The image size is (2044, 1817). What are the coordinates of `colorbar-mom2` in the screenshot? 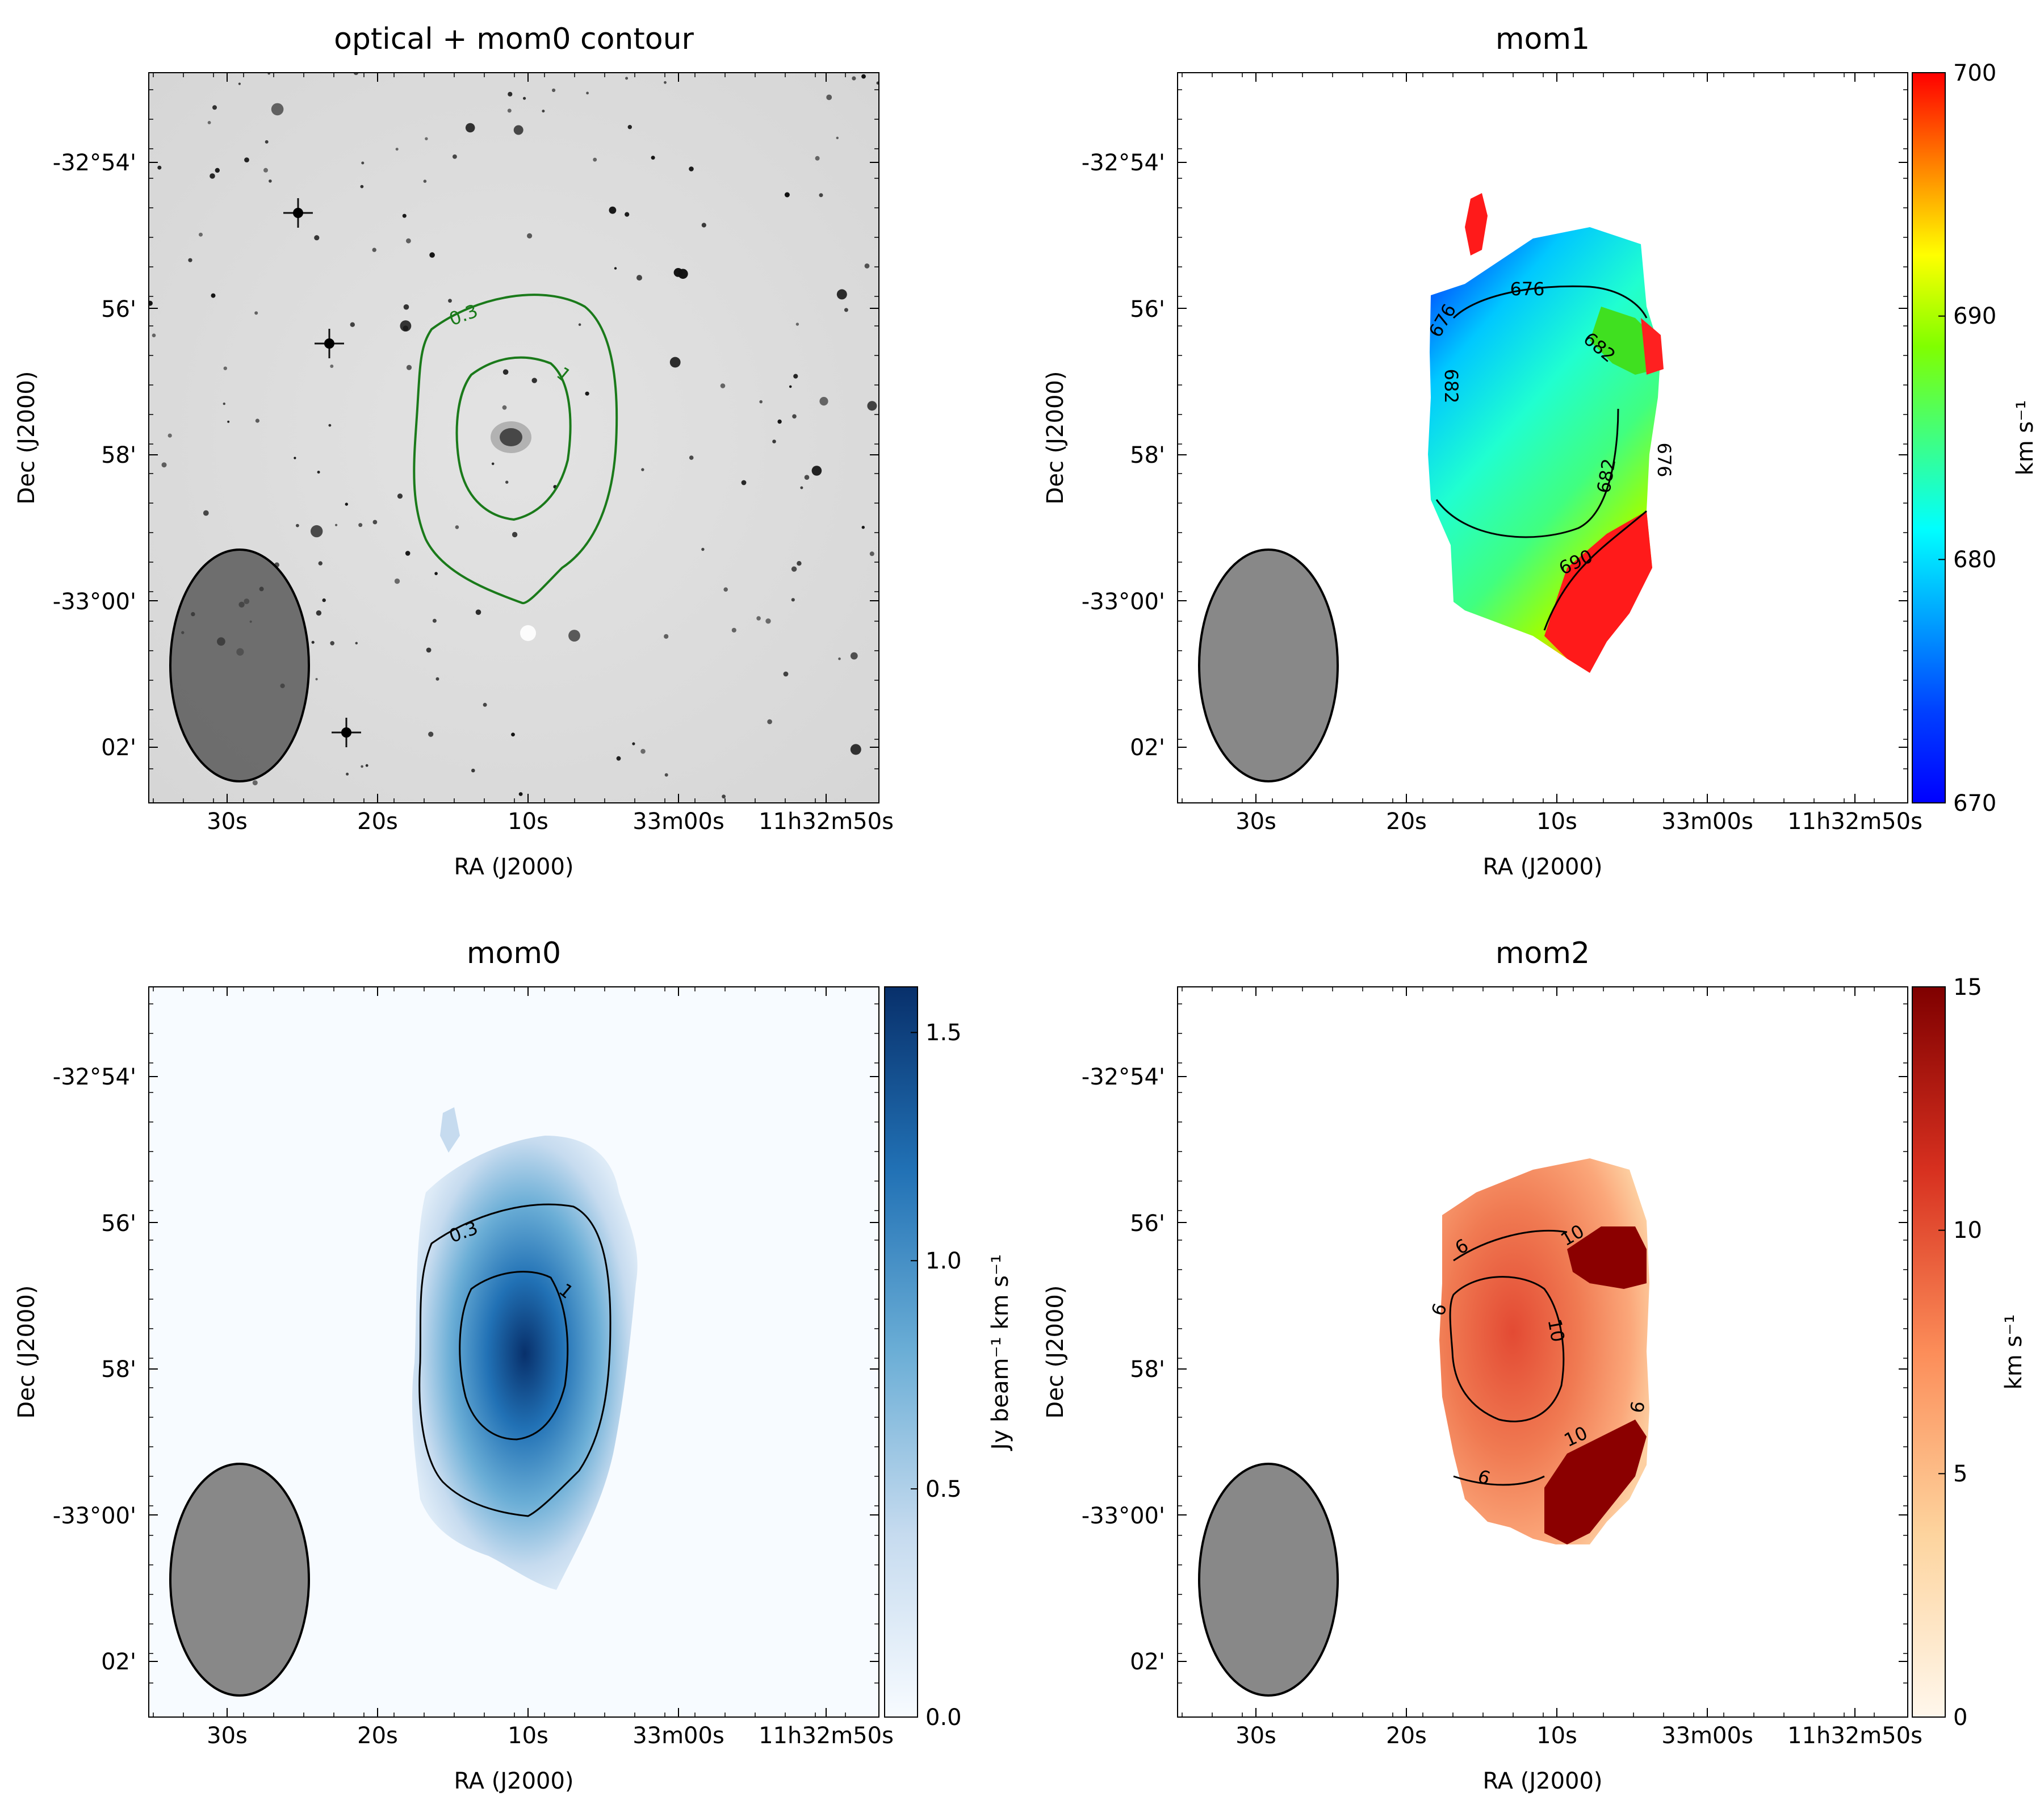 It's located at (1929, 1352).